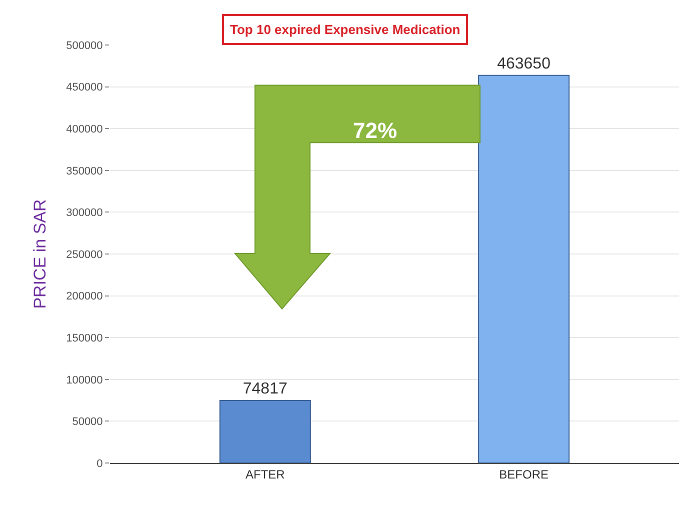 Image resolution: width=689 pixels, height=508 pixels. What do you see at coordinates (84, 254) in the screenshot?
I see `y-tick-label: 250000` at bounding box center [84, 254].